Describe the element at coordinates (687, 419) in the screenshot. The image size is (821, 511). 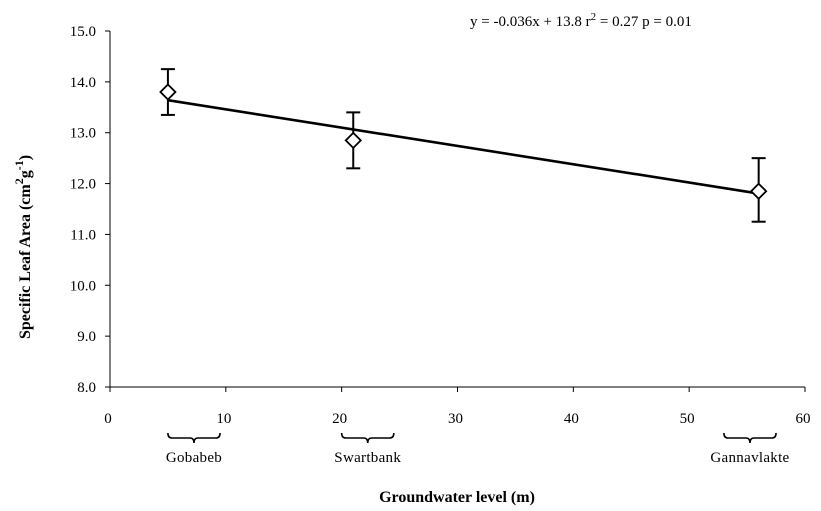
I see `x-tick-label: 50` at that location.